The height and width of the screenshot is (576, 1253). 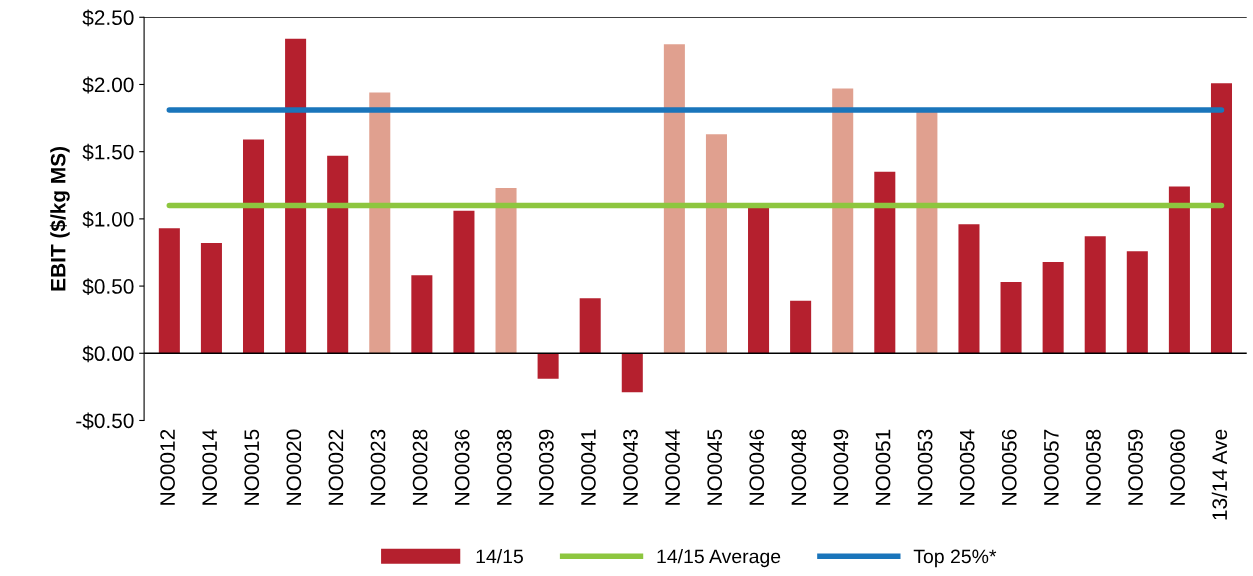 What do you see at coordinates (546, 467) in the screenshot?
I see `x-tick-label: NO0039` at bounding box center [546, 467].